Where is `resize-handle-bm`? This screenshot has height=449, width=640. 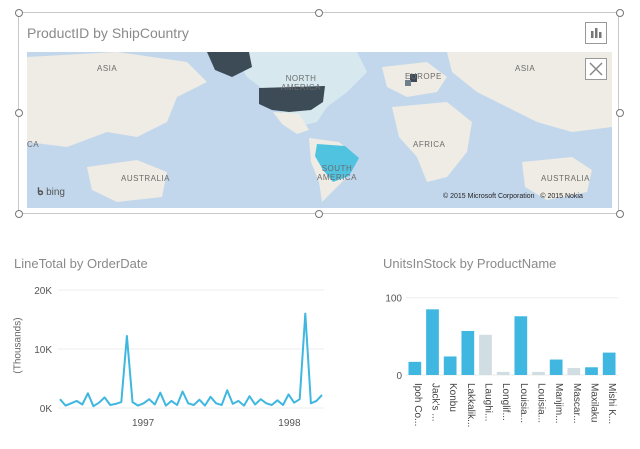 resize-handle-bm is located at coordinates (319, 214).